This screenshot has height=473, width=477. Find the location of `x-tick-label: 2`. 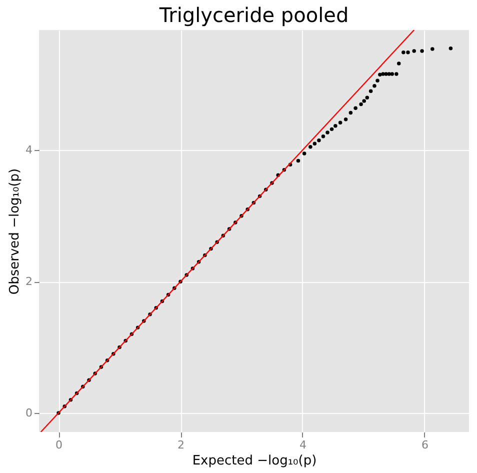

x-tick-label: 2 is located at coordinates (181, 445).